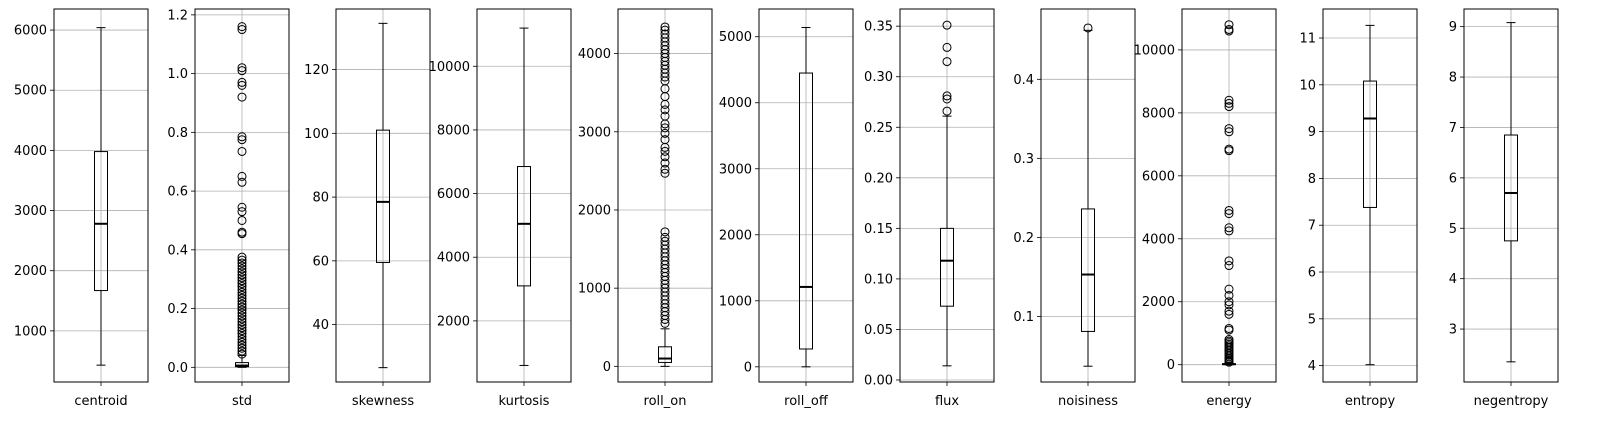 This screenshot has height=428, width=1614. I want to click on panel-energy: 0 2000 4000 6000 8000 10000 energy, so click(1205, 208).